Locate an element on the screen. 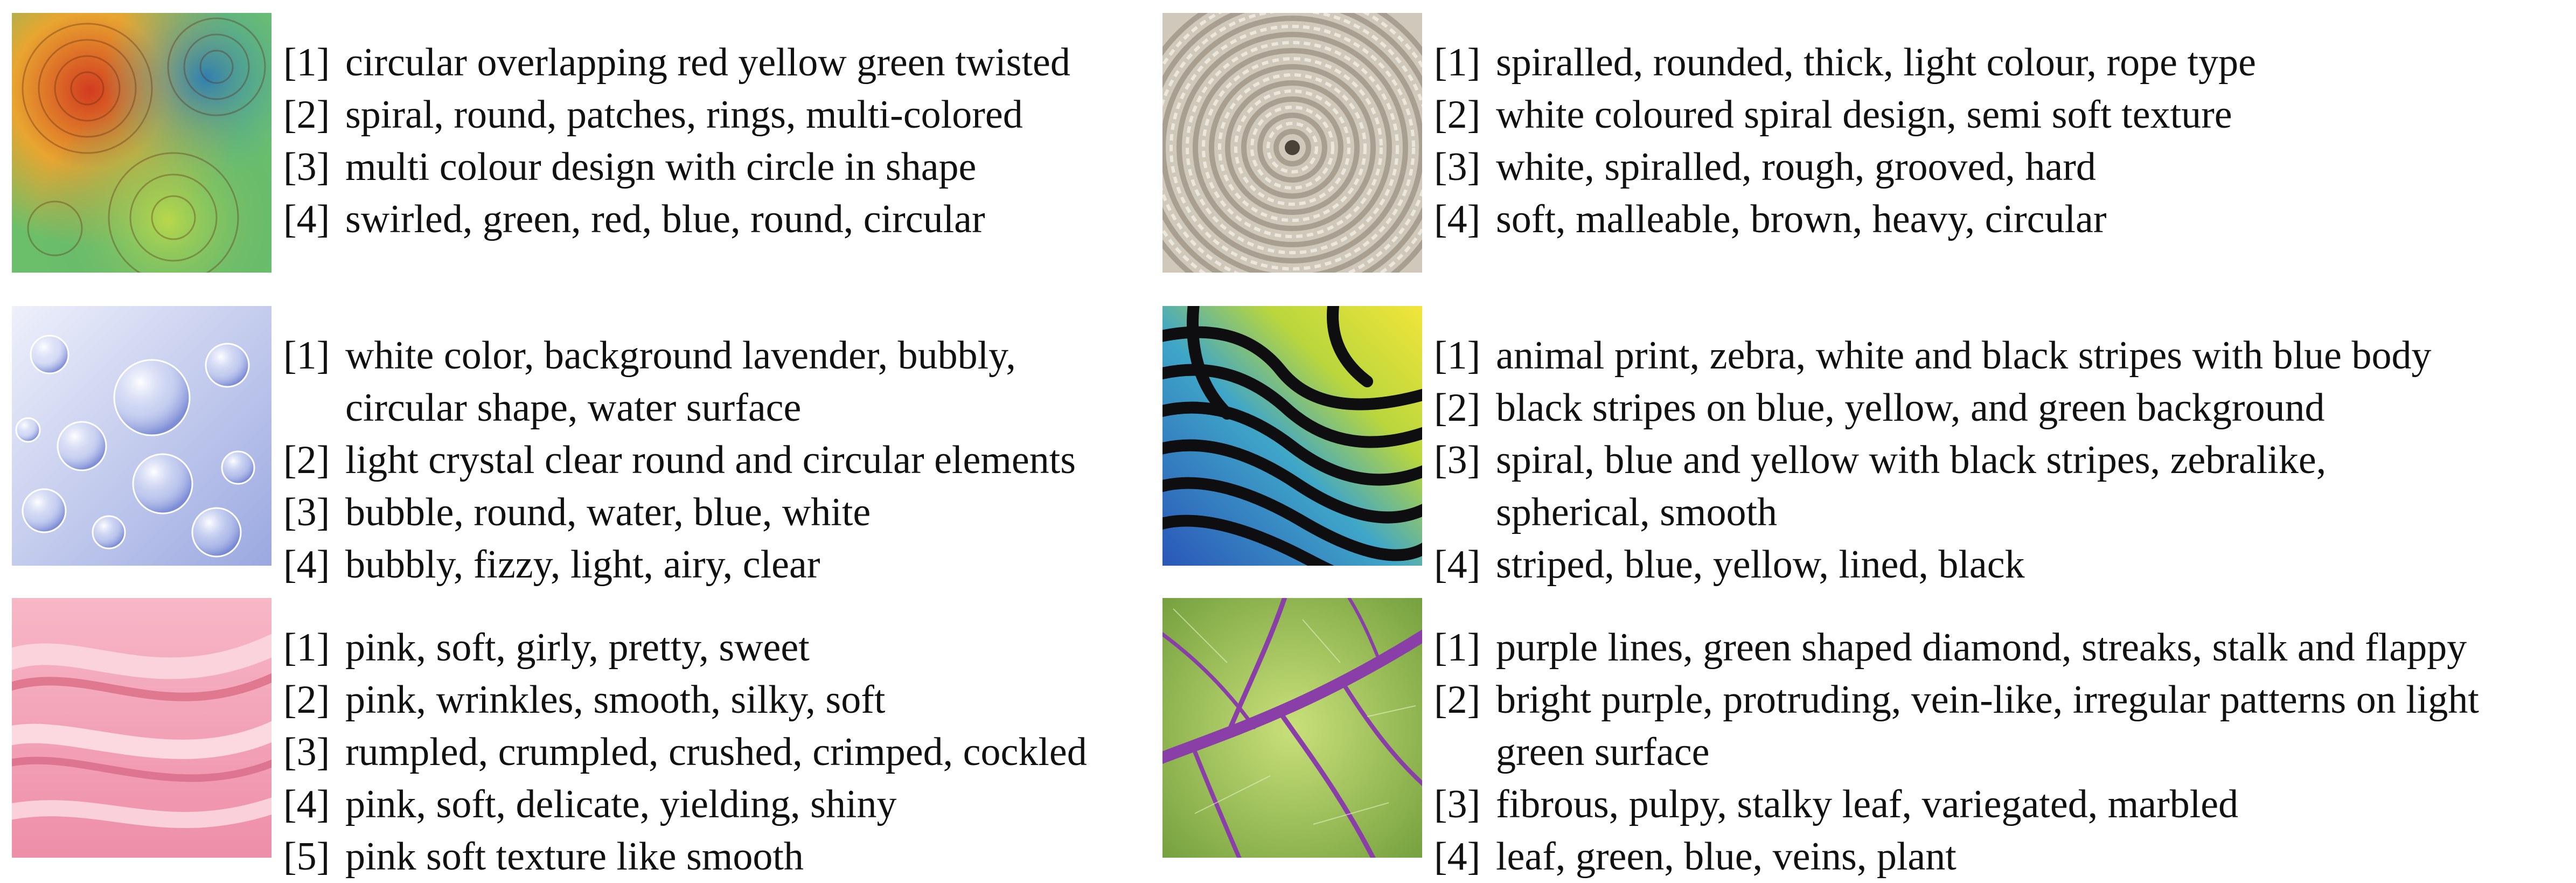 The height and width of the screenshot is (883, 2576). description-line: [3] bubble, round, water, blue, white is located at coordinates (776, 512).